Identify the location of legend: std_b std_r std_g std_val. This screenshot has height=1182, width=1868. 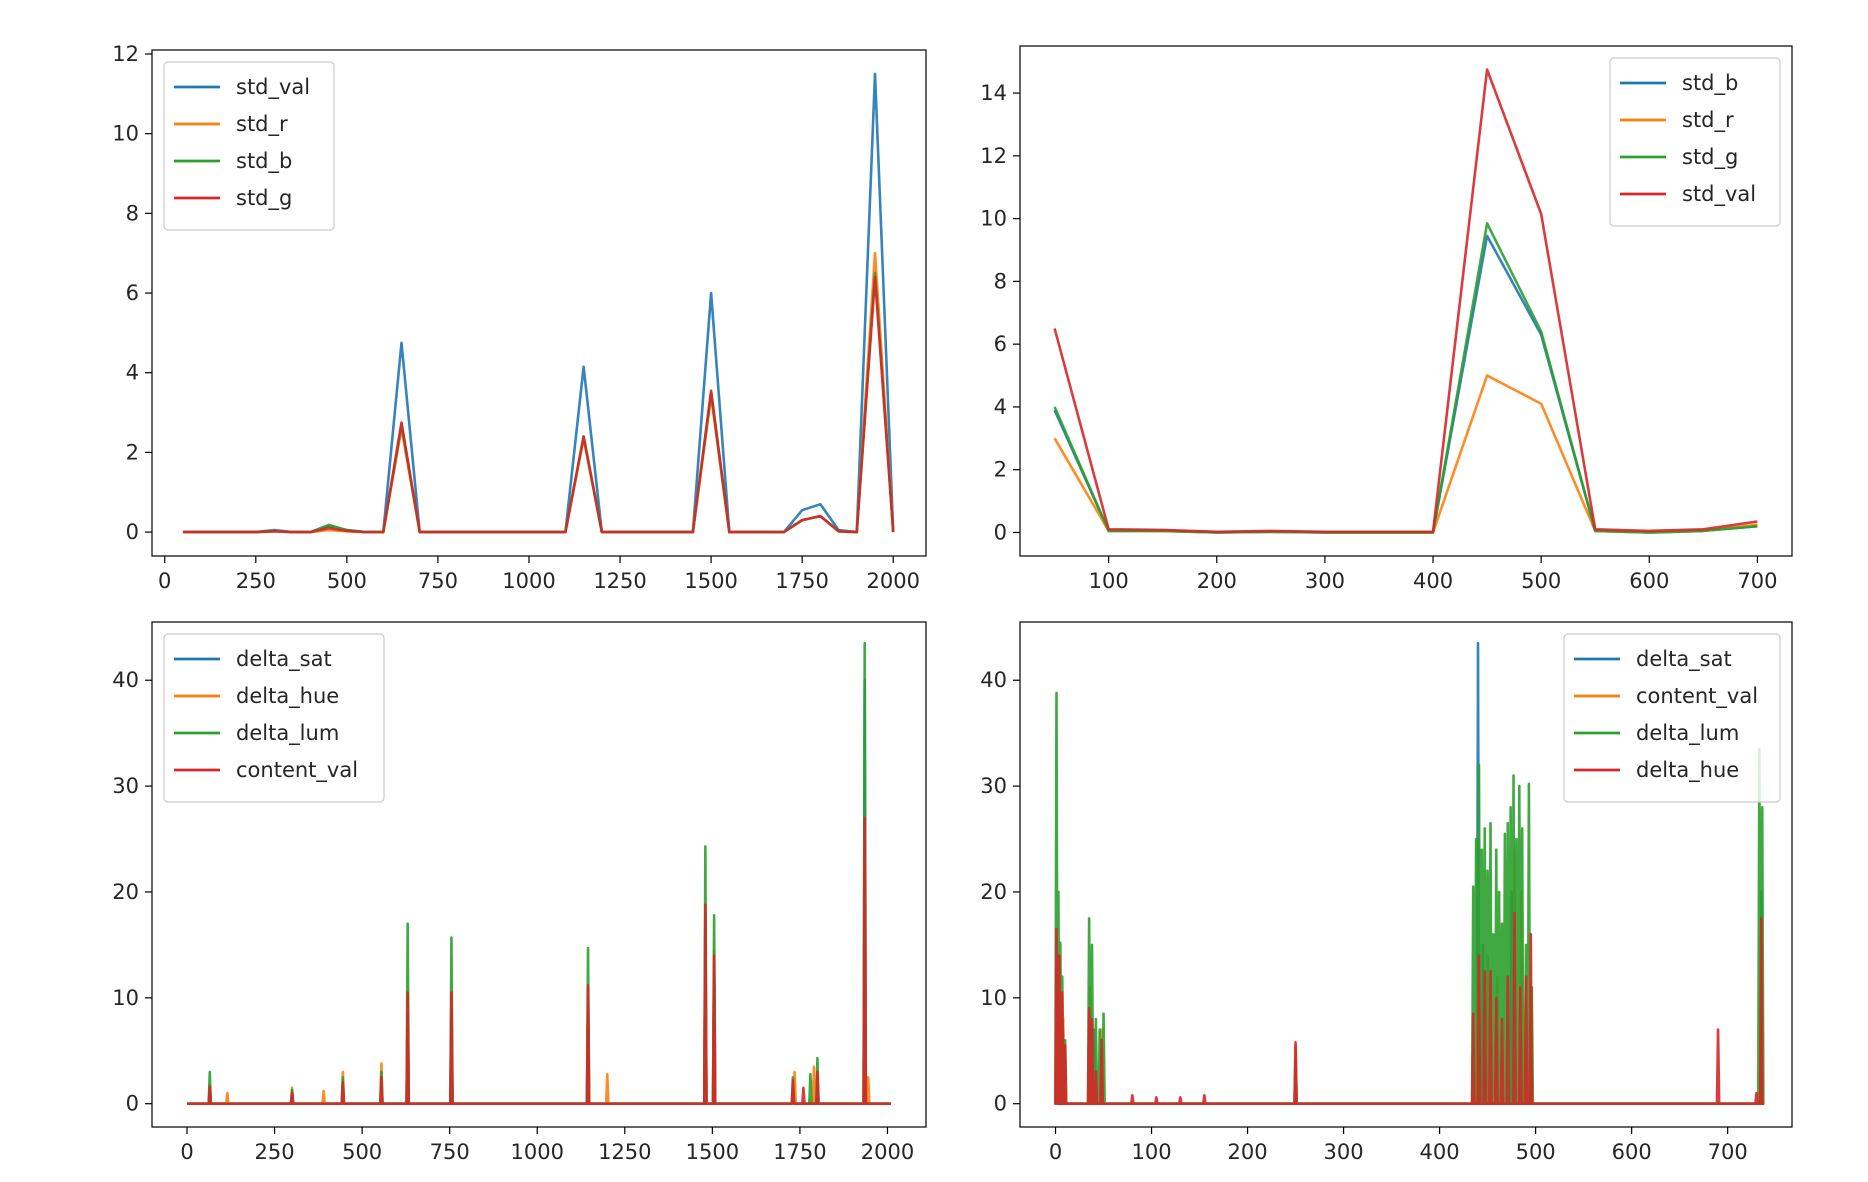
(1695, 142).